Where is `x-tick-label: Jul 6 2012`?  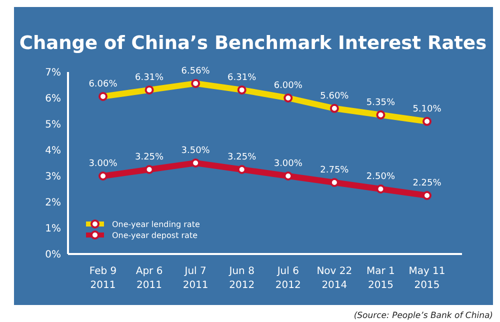
x-tick-label: Jul 6 2012 is located at coordinates (288, 278).